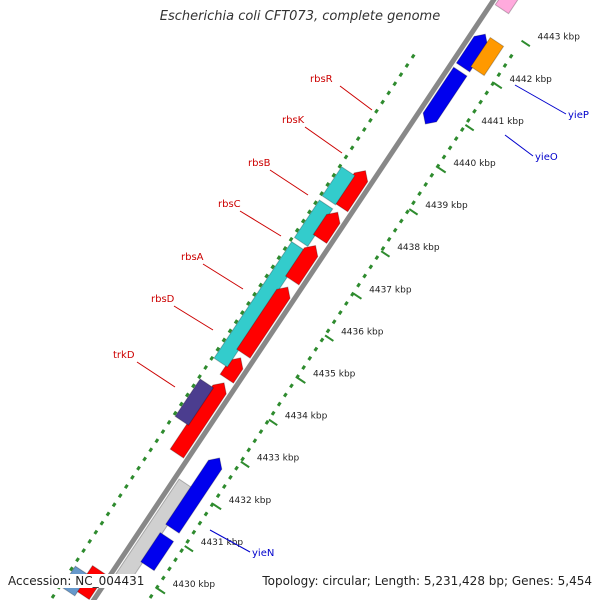 Image resolution: width=600 pixels, height=600 pixels. What do you see at coordinates (418, 248) in the screenshot?
I see `ruler-tick-label: 4438 kbp` at bounding box center [418, 248].